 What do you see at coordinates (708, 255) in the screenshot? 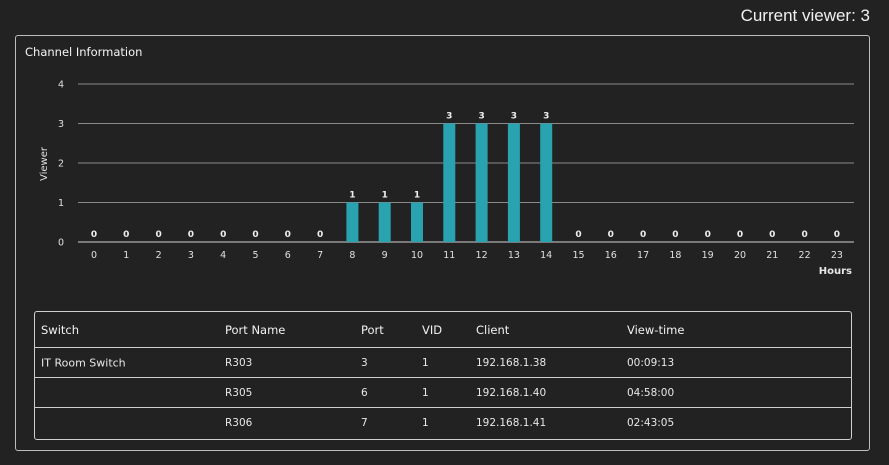
I see `x-tick-label: 19` at bounding box center [708, 255].